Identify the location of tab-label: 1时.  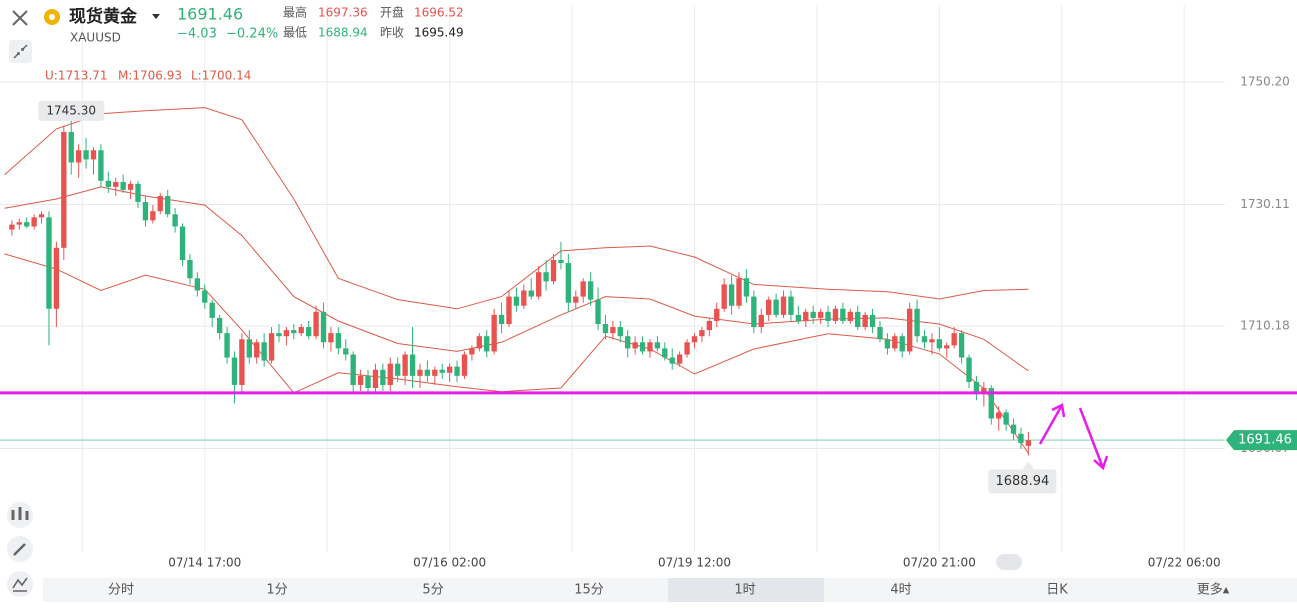
(744, 590).